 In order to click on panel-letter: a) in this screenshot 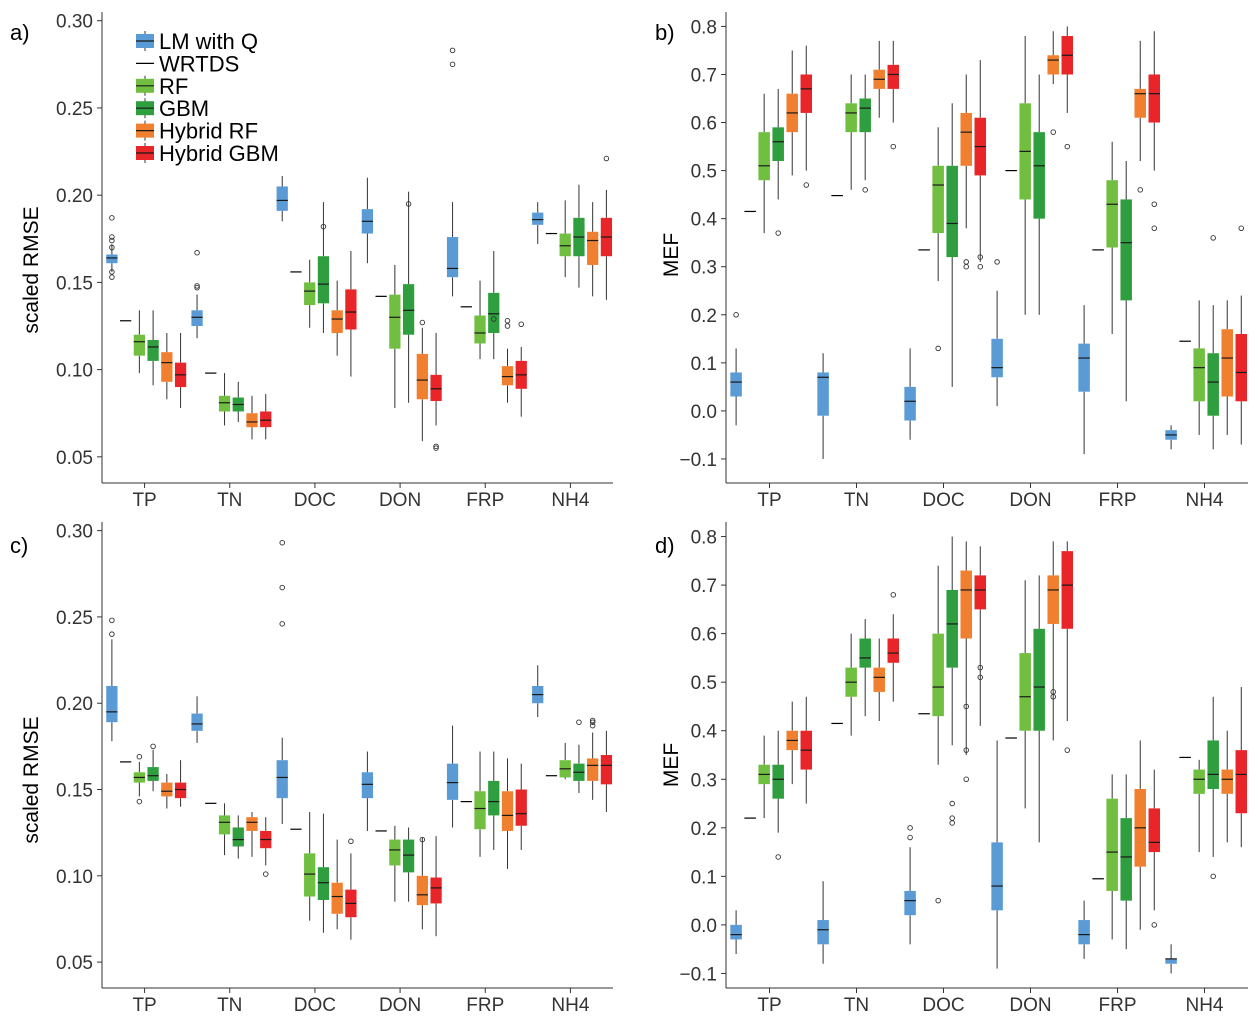, I will do `click(20, 32)`.